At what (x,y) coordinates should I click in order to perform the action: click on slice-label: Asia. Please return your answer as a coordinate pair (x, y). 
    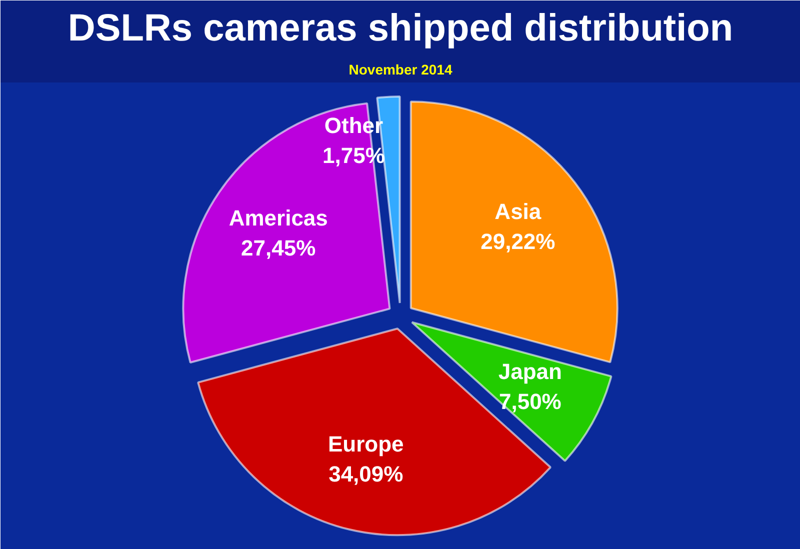
    Looking at the image, I should click on (518, 211).